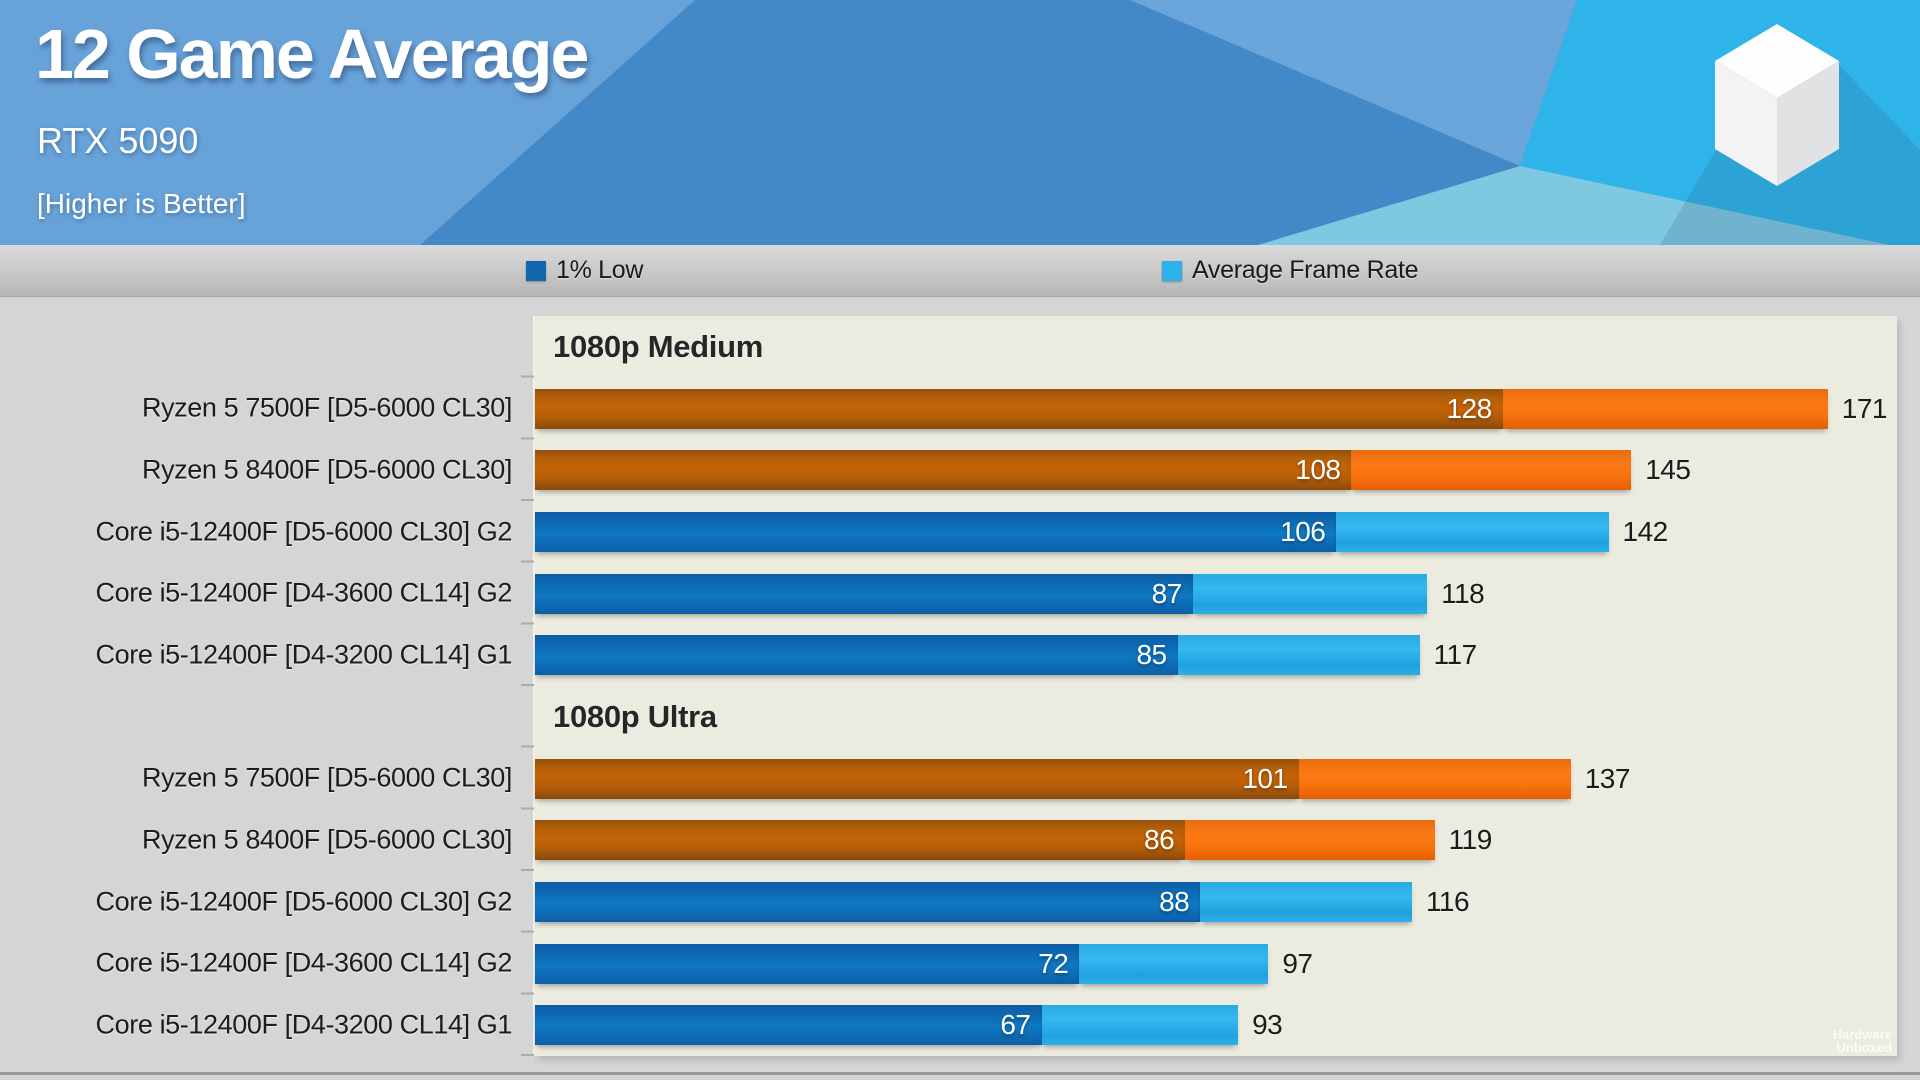 This screenshot has width=1920, height=1080. I want to click on benchmark-row: Ryzen 5 8400F [D5-6000 CL30] 108 145, so click(960, 470).